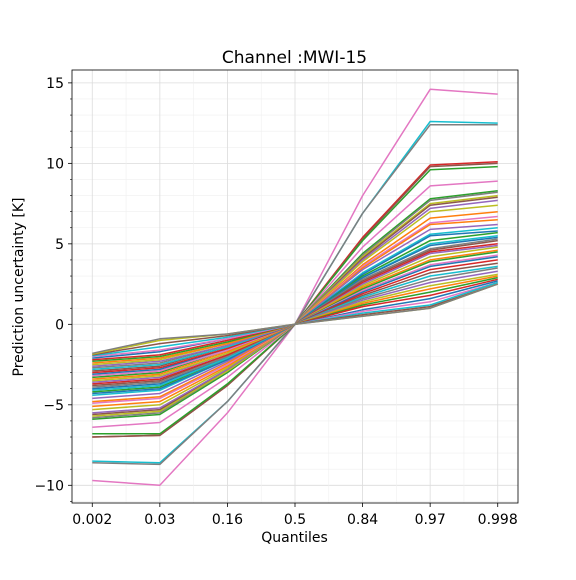  I want to click on y-tick-label: 15, so click(55, 84).